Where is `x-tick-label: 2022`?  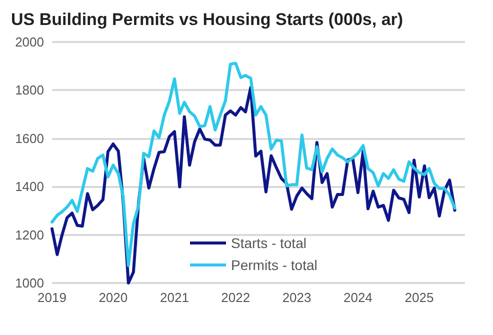 x-tick-label: 2022 is located at coordinates (235, 297).